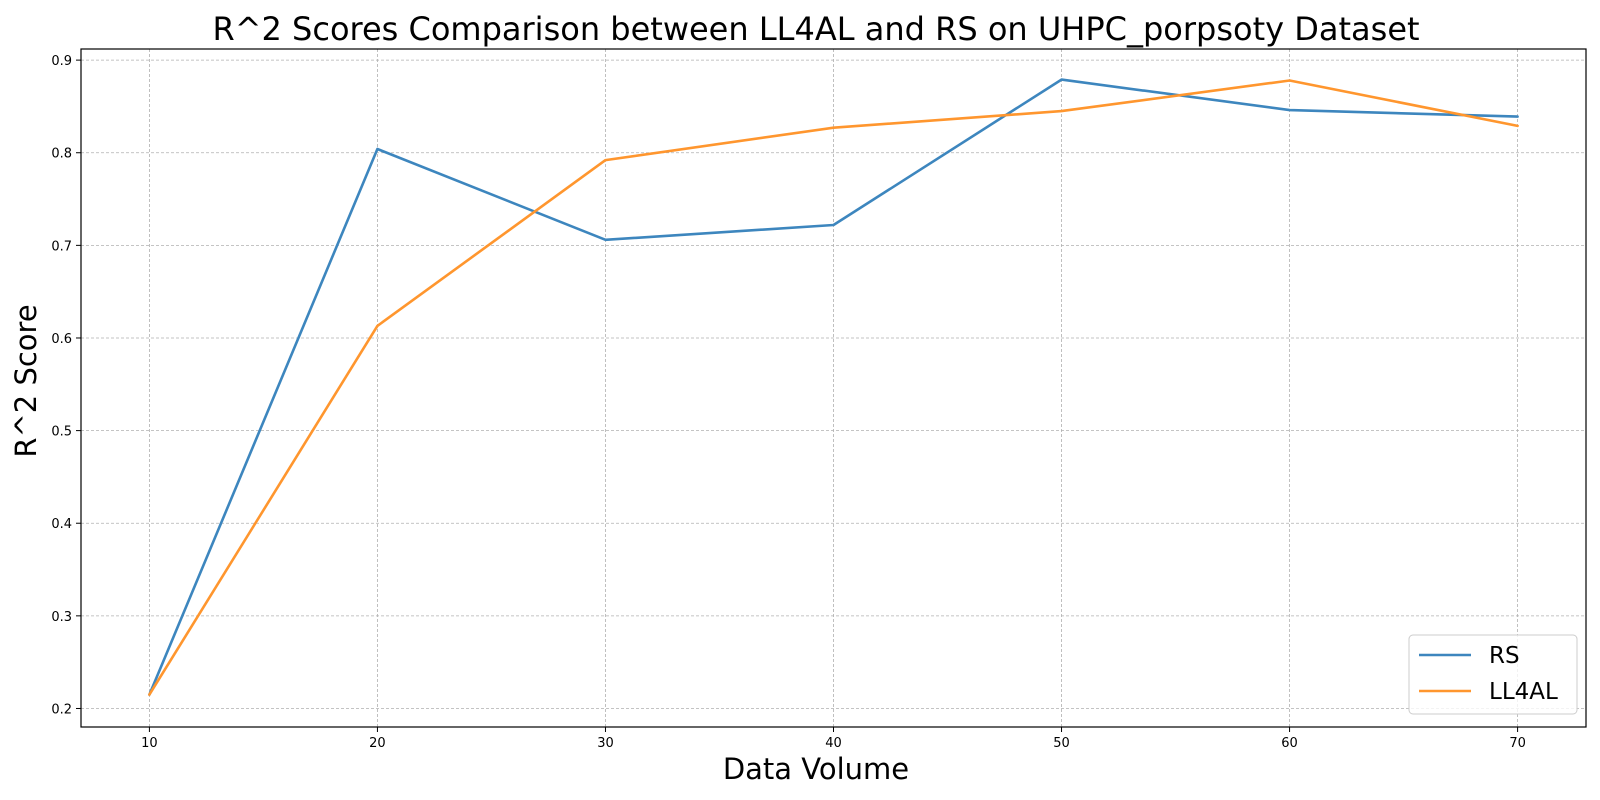 The width and height of the screenshot is (1600, 800). I want to click on y-axis-label: R^2 Score, so click(26, 380).